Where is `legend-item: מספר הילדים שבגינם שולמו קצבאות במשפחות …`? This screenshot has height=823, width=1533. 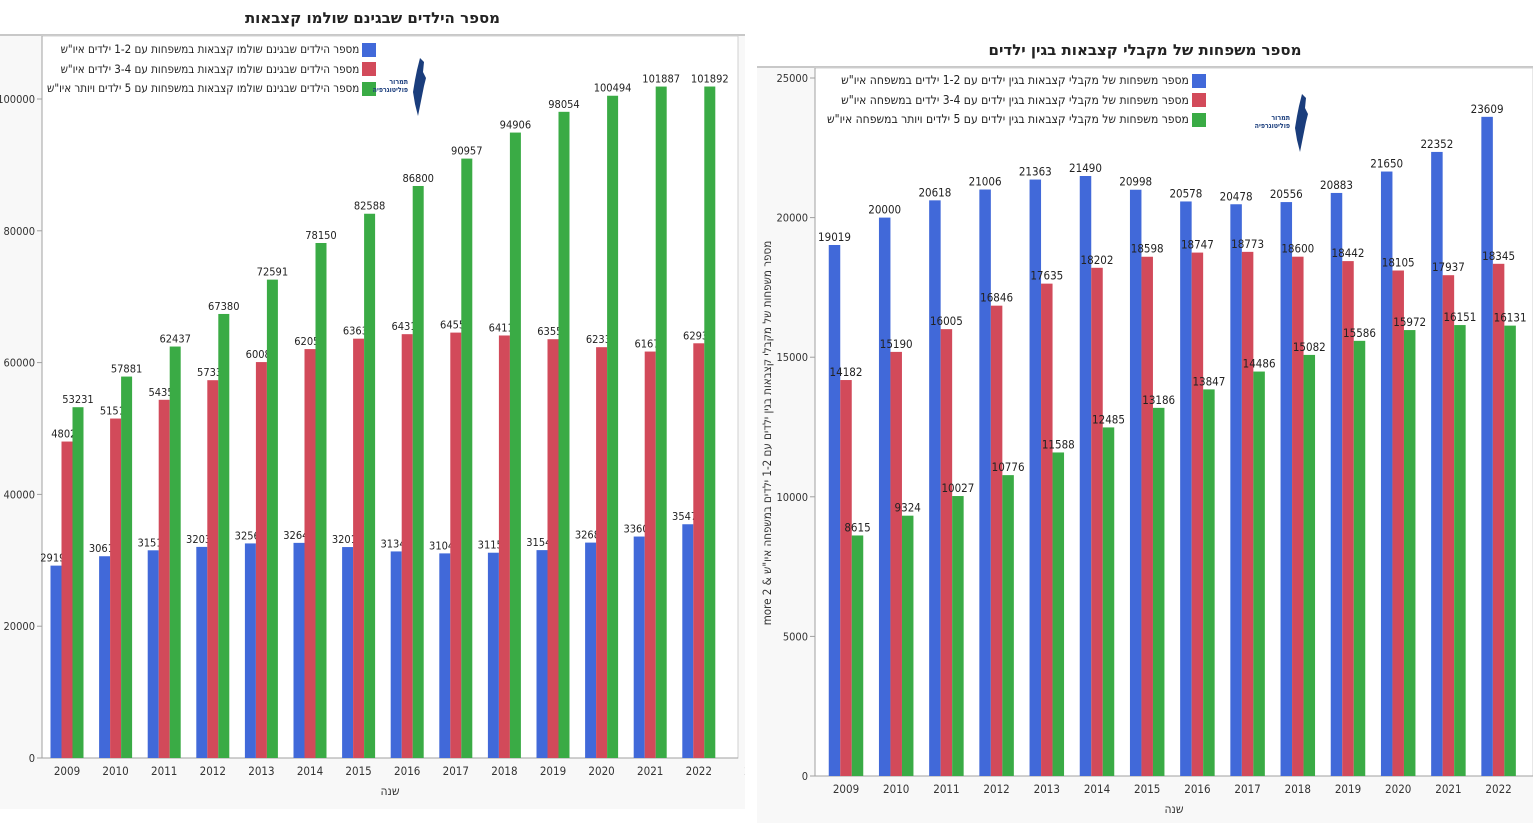 legend-item: מספר הילדים שבגינם שולמו קצבאות במשפחות … is located at coordinates (212, 70).